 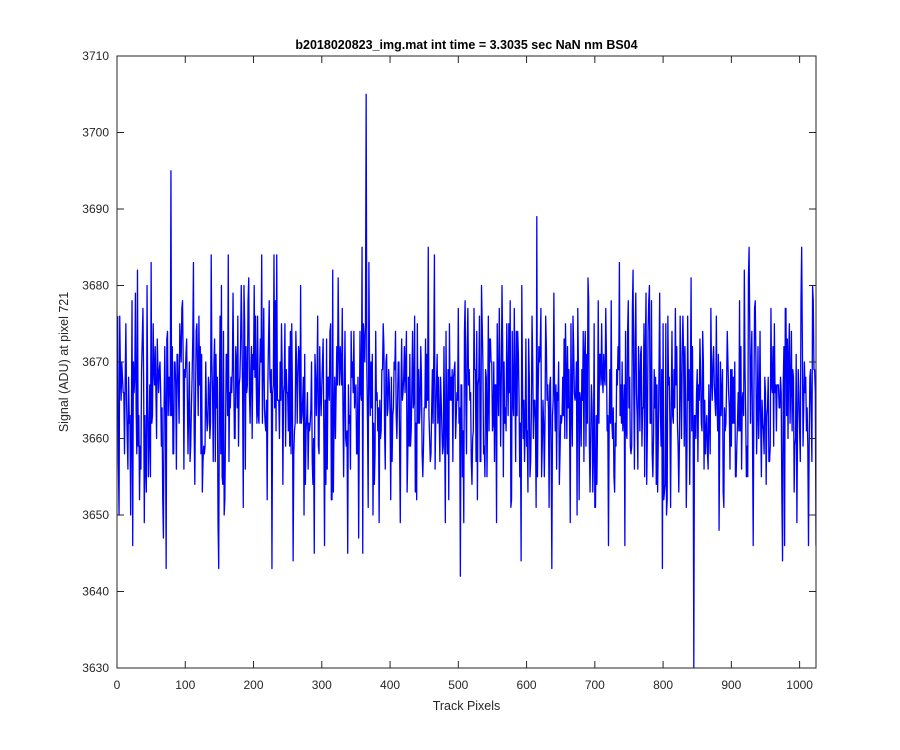 What do you see at coordinates (799, 685) in the screenshot?
I see `x-tick-label: 1000` at bounding box center [799, 685].